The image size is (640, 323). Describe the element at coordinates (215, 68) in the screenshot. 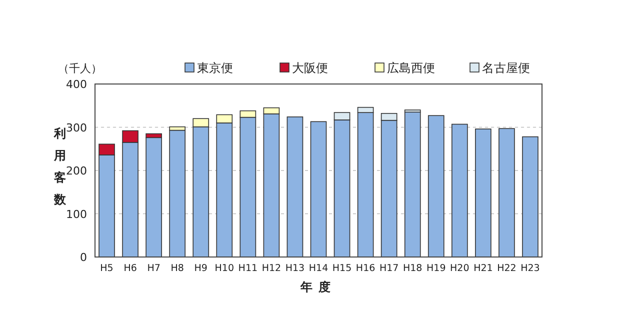

I see `legend-label: 東京便` at that location.